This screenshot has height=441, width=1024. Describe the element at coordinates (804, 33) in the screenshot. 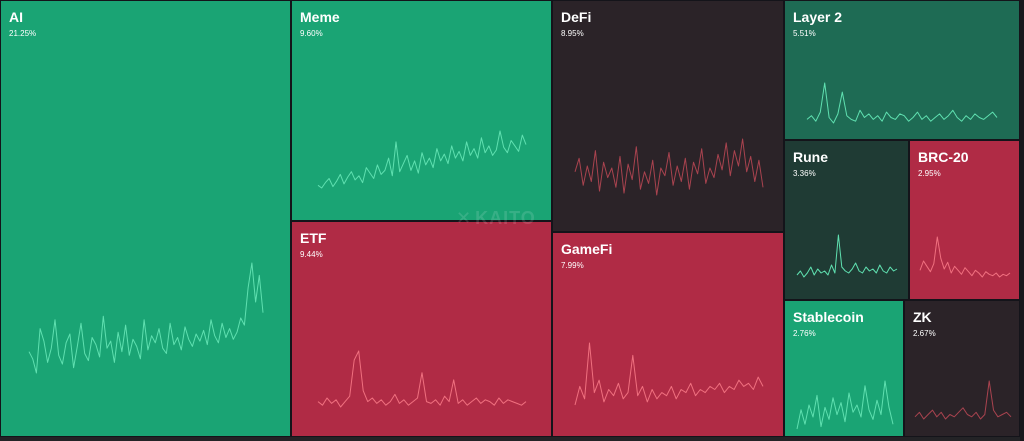

I see `sector-share: 5.51%` at that location.